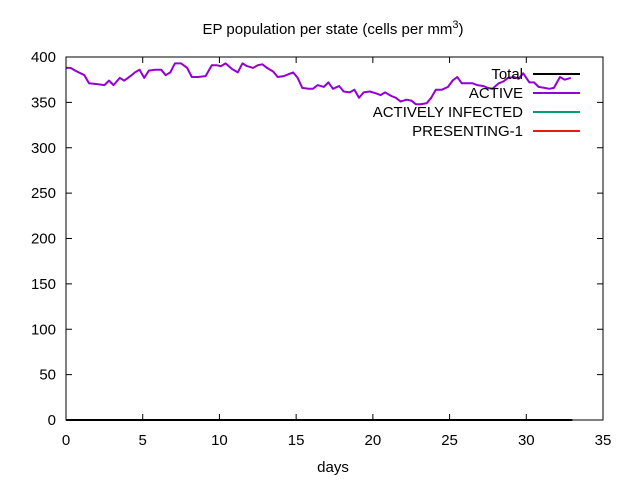 The width and height of the screenshot is (640, 480). I want to click on x-tick-label: 0, so click(66, 440).